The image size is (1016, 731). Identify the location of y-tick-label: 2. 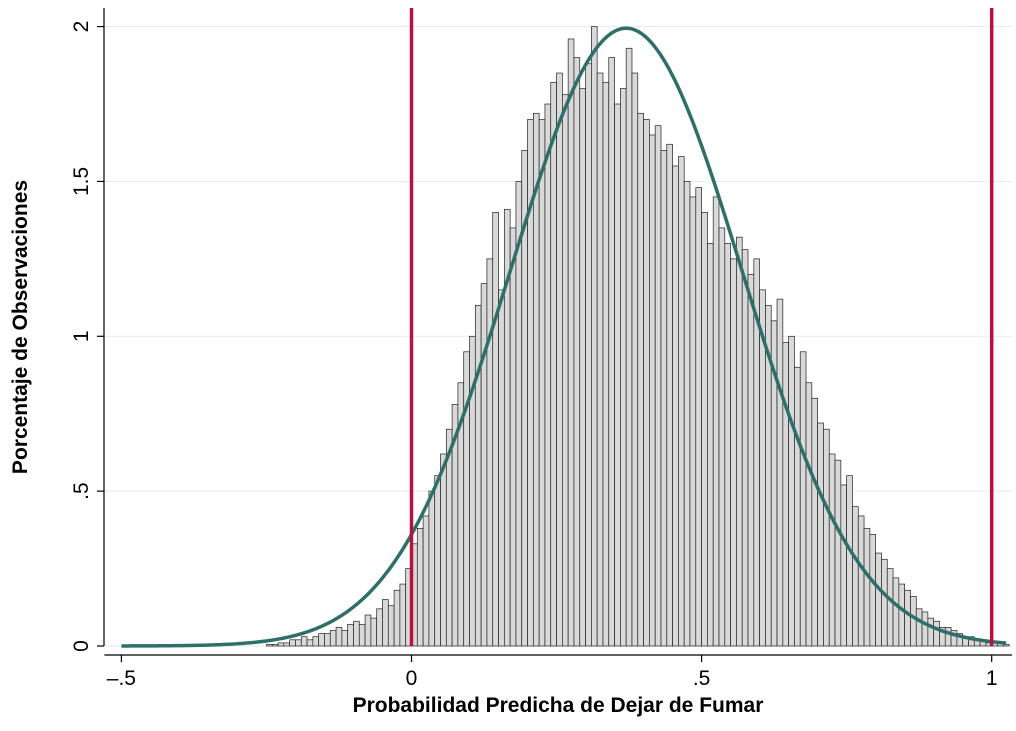
(81, 27).